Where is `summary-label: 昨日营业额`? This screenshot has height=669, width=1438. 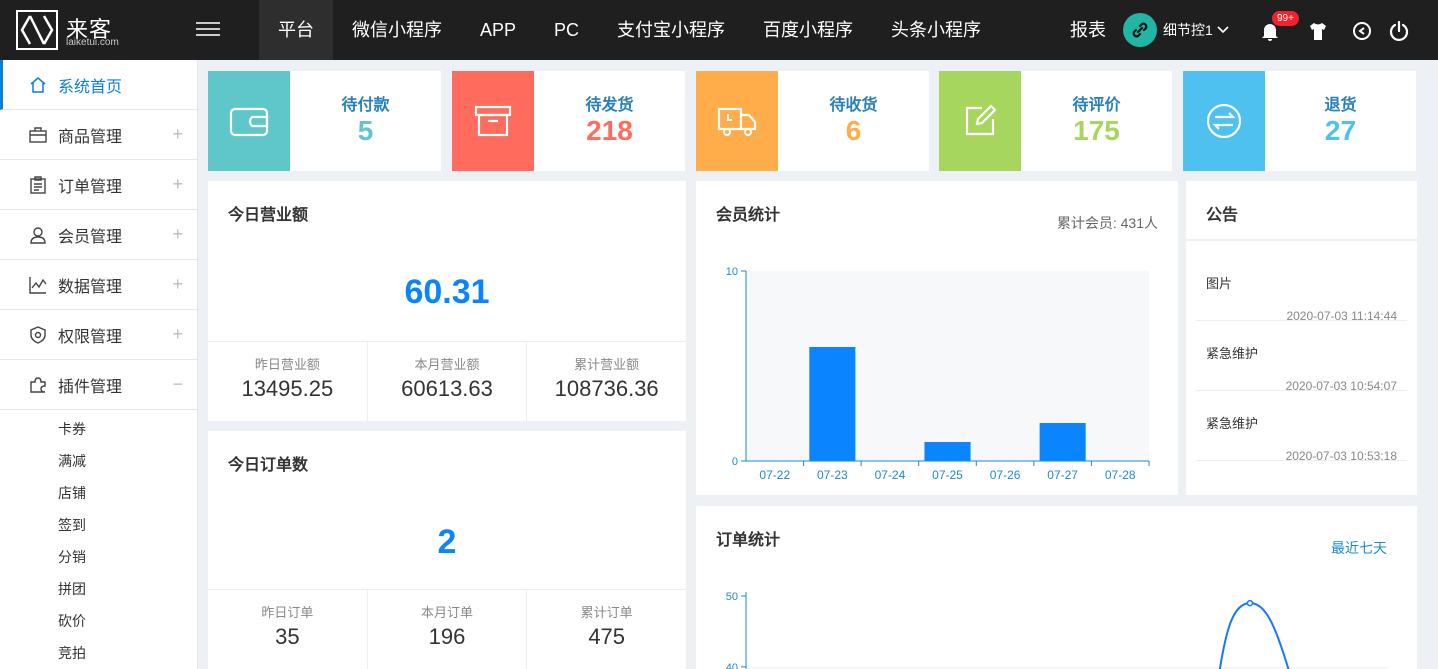
summary-label: 昨日营业额 is located at coordinates (287, 364).